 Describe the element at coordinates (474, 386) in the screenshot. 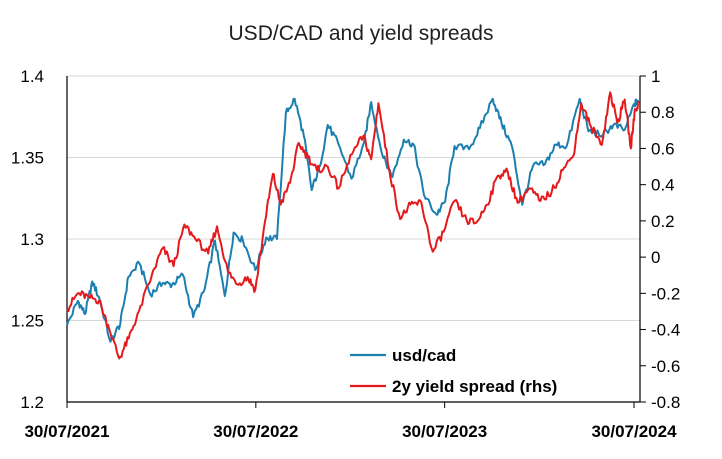

I see `legend-label: 2y yield spread (rhs)` at that location.